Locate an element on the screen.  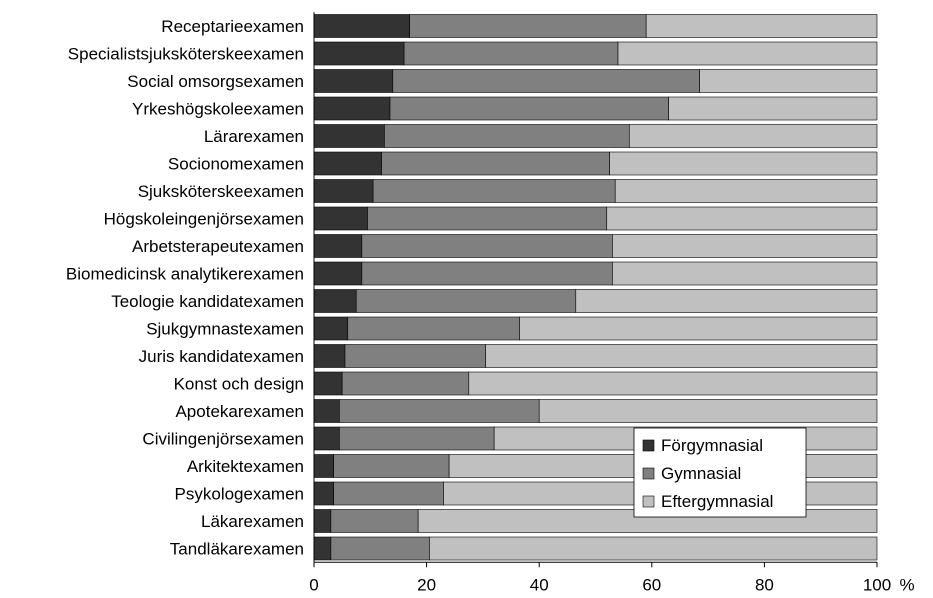
category-label: Biomedicinsk analytikerexamen is located at coordinates (185, 274).